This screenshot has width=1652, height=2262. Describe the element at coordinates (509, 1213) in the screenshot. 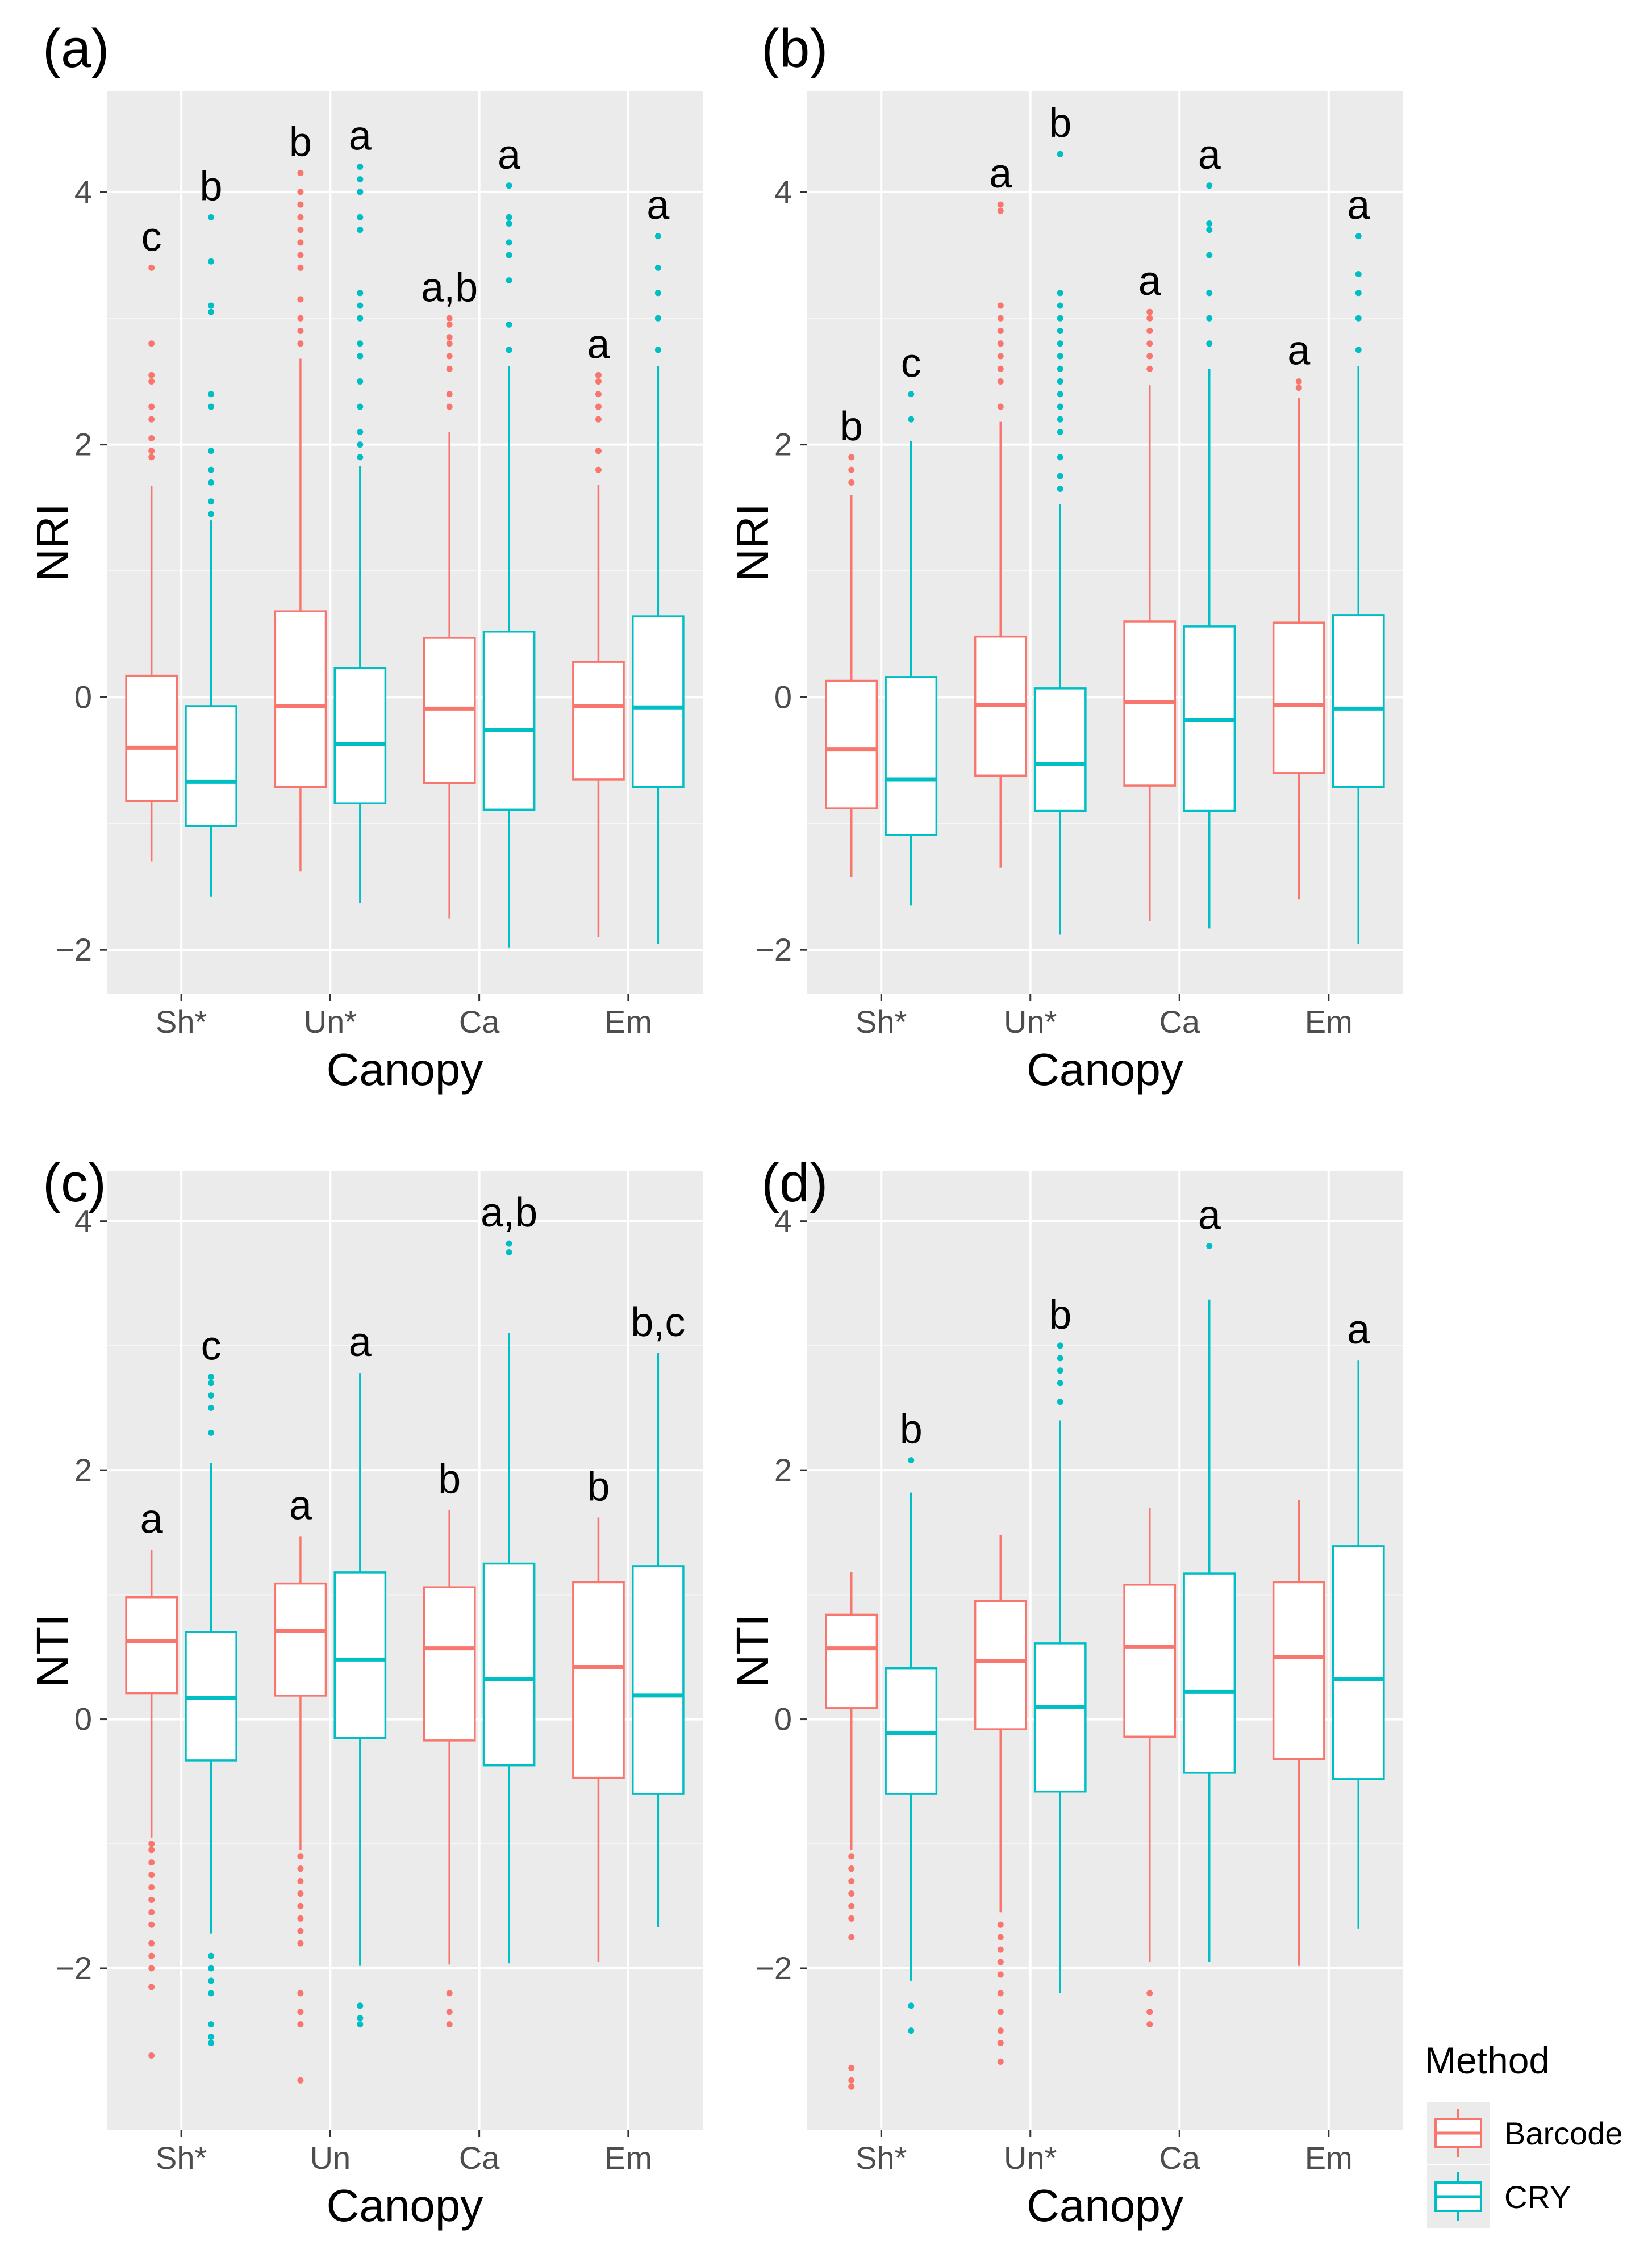

I see `significance-letter: a,b` at that location.